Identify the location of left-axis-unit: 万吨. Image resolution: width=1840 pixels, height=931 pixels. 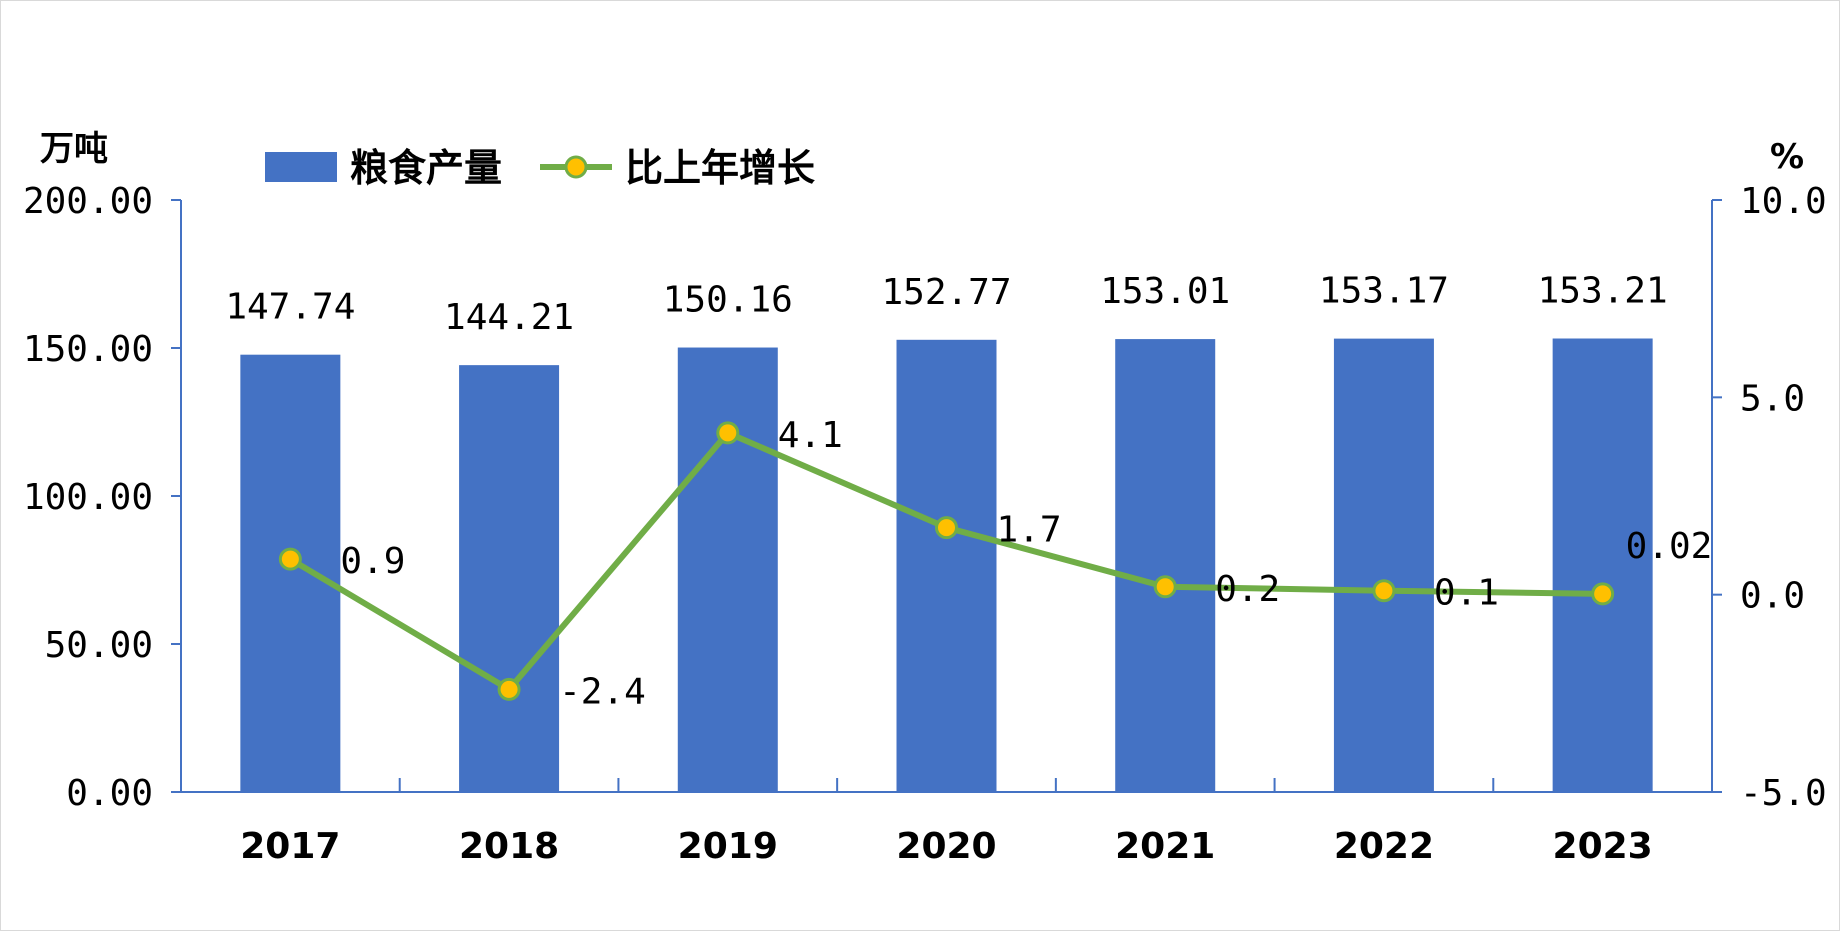
(74, 149).